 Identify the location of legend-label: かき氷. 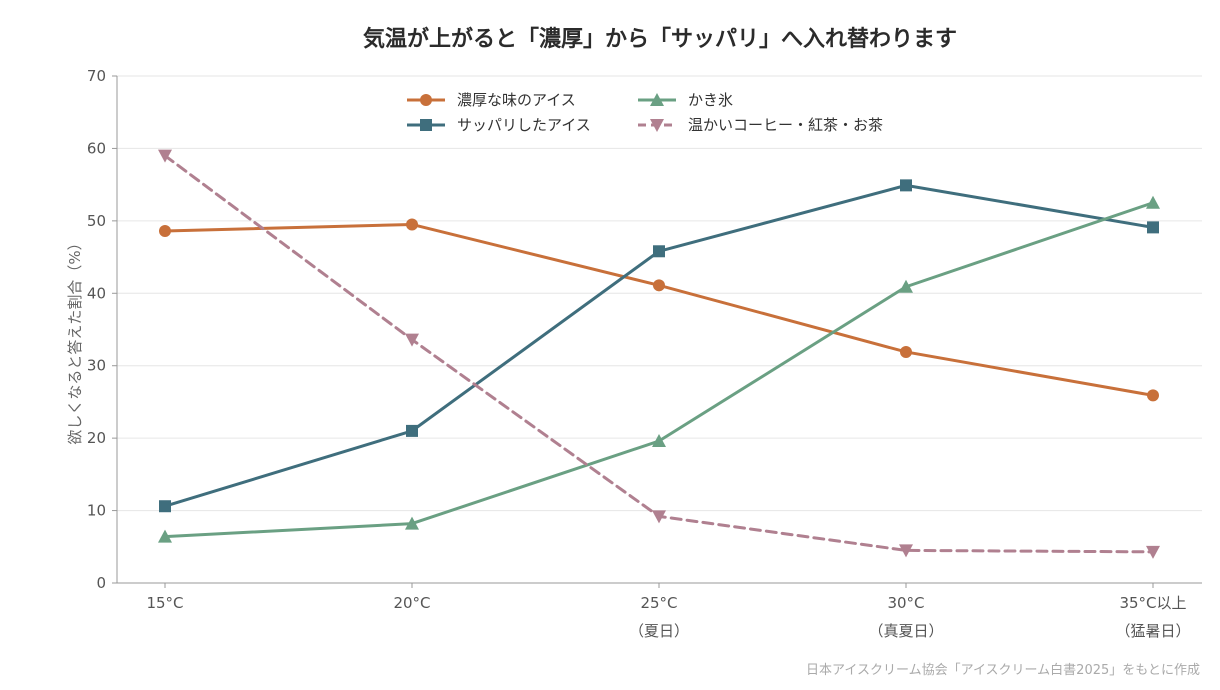
(710, 100).